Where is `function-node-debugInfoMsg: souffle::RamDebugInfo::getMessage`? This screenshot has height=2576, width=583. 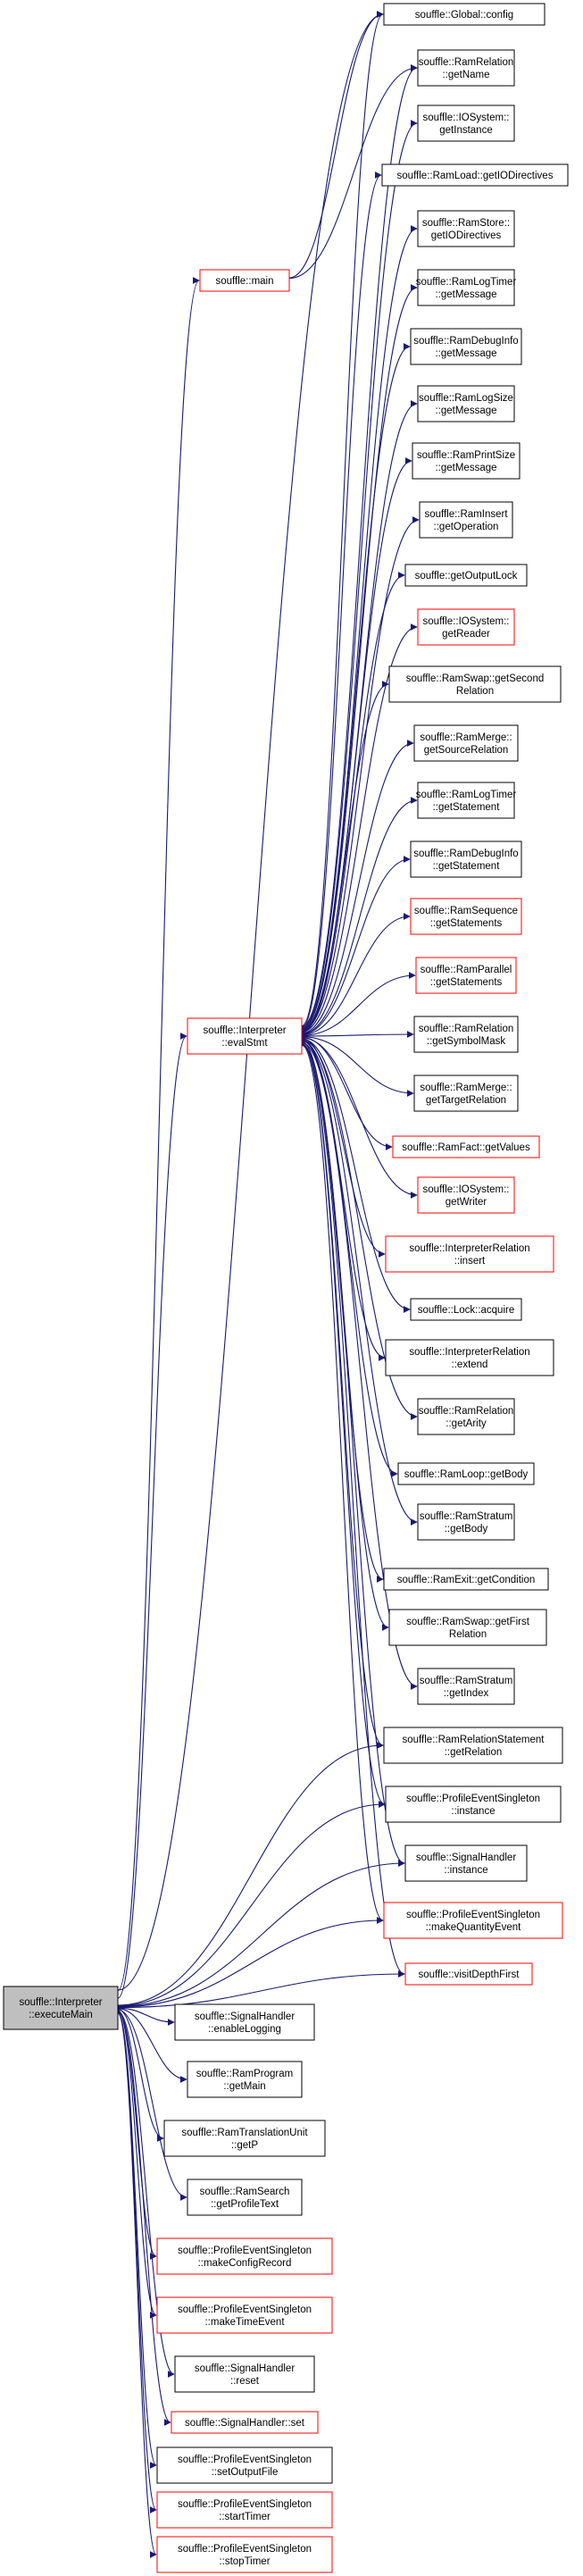 function-node-debugInfoMsg: souffle::RamDebugInfo::getMessage is located at coordinates (466, 347).